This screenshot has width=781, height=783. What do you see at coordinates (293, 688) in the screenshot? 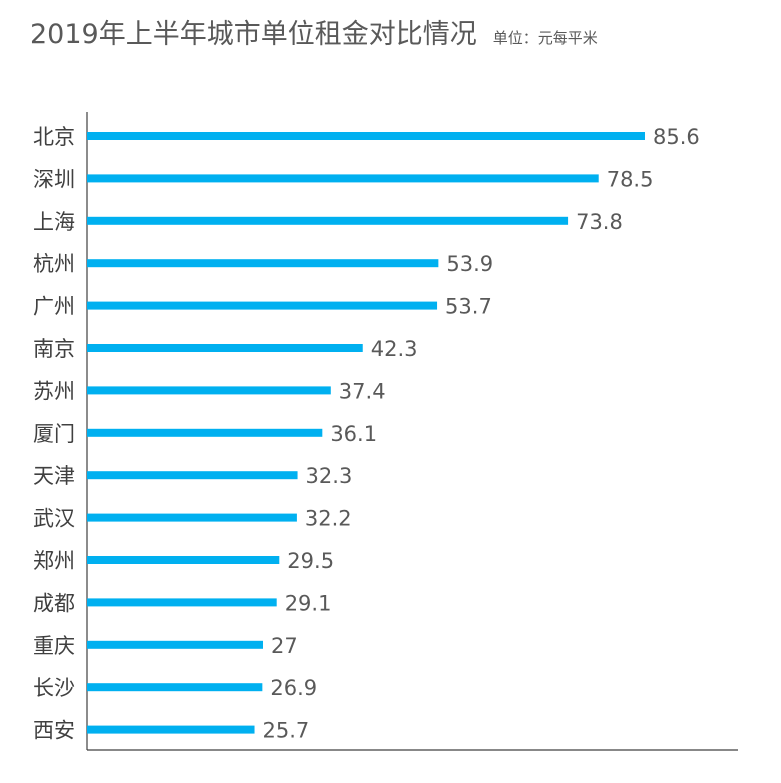
I see `data-label: 26.9` at bounding box center [293, 688].